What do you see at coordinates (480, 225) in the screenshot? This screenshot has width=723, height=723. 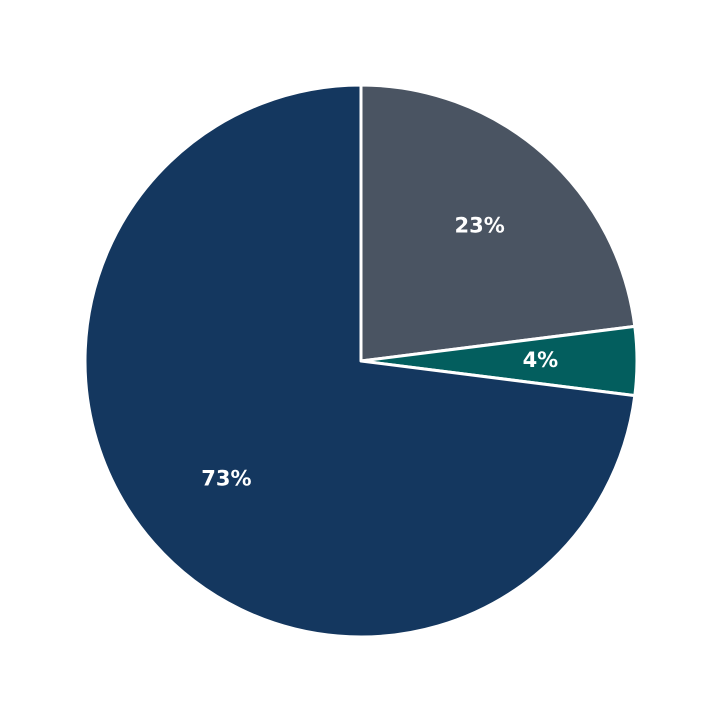 I see `slice-label: 23%` at bounding box center [480, 225].